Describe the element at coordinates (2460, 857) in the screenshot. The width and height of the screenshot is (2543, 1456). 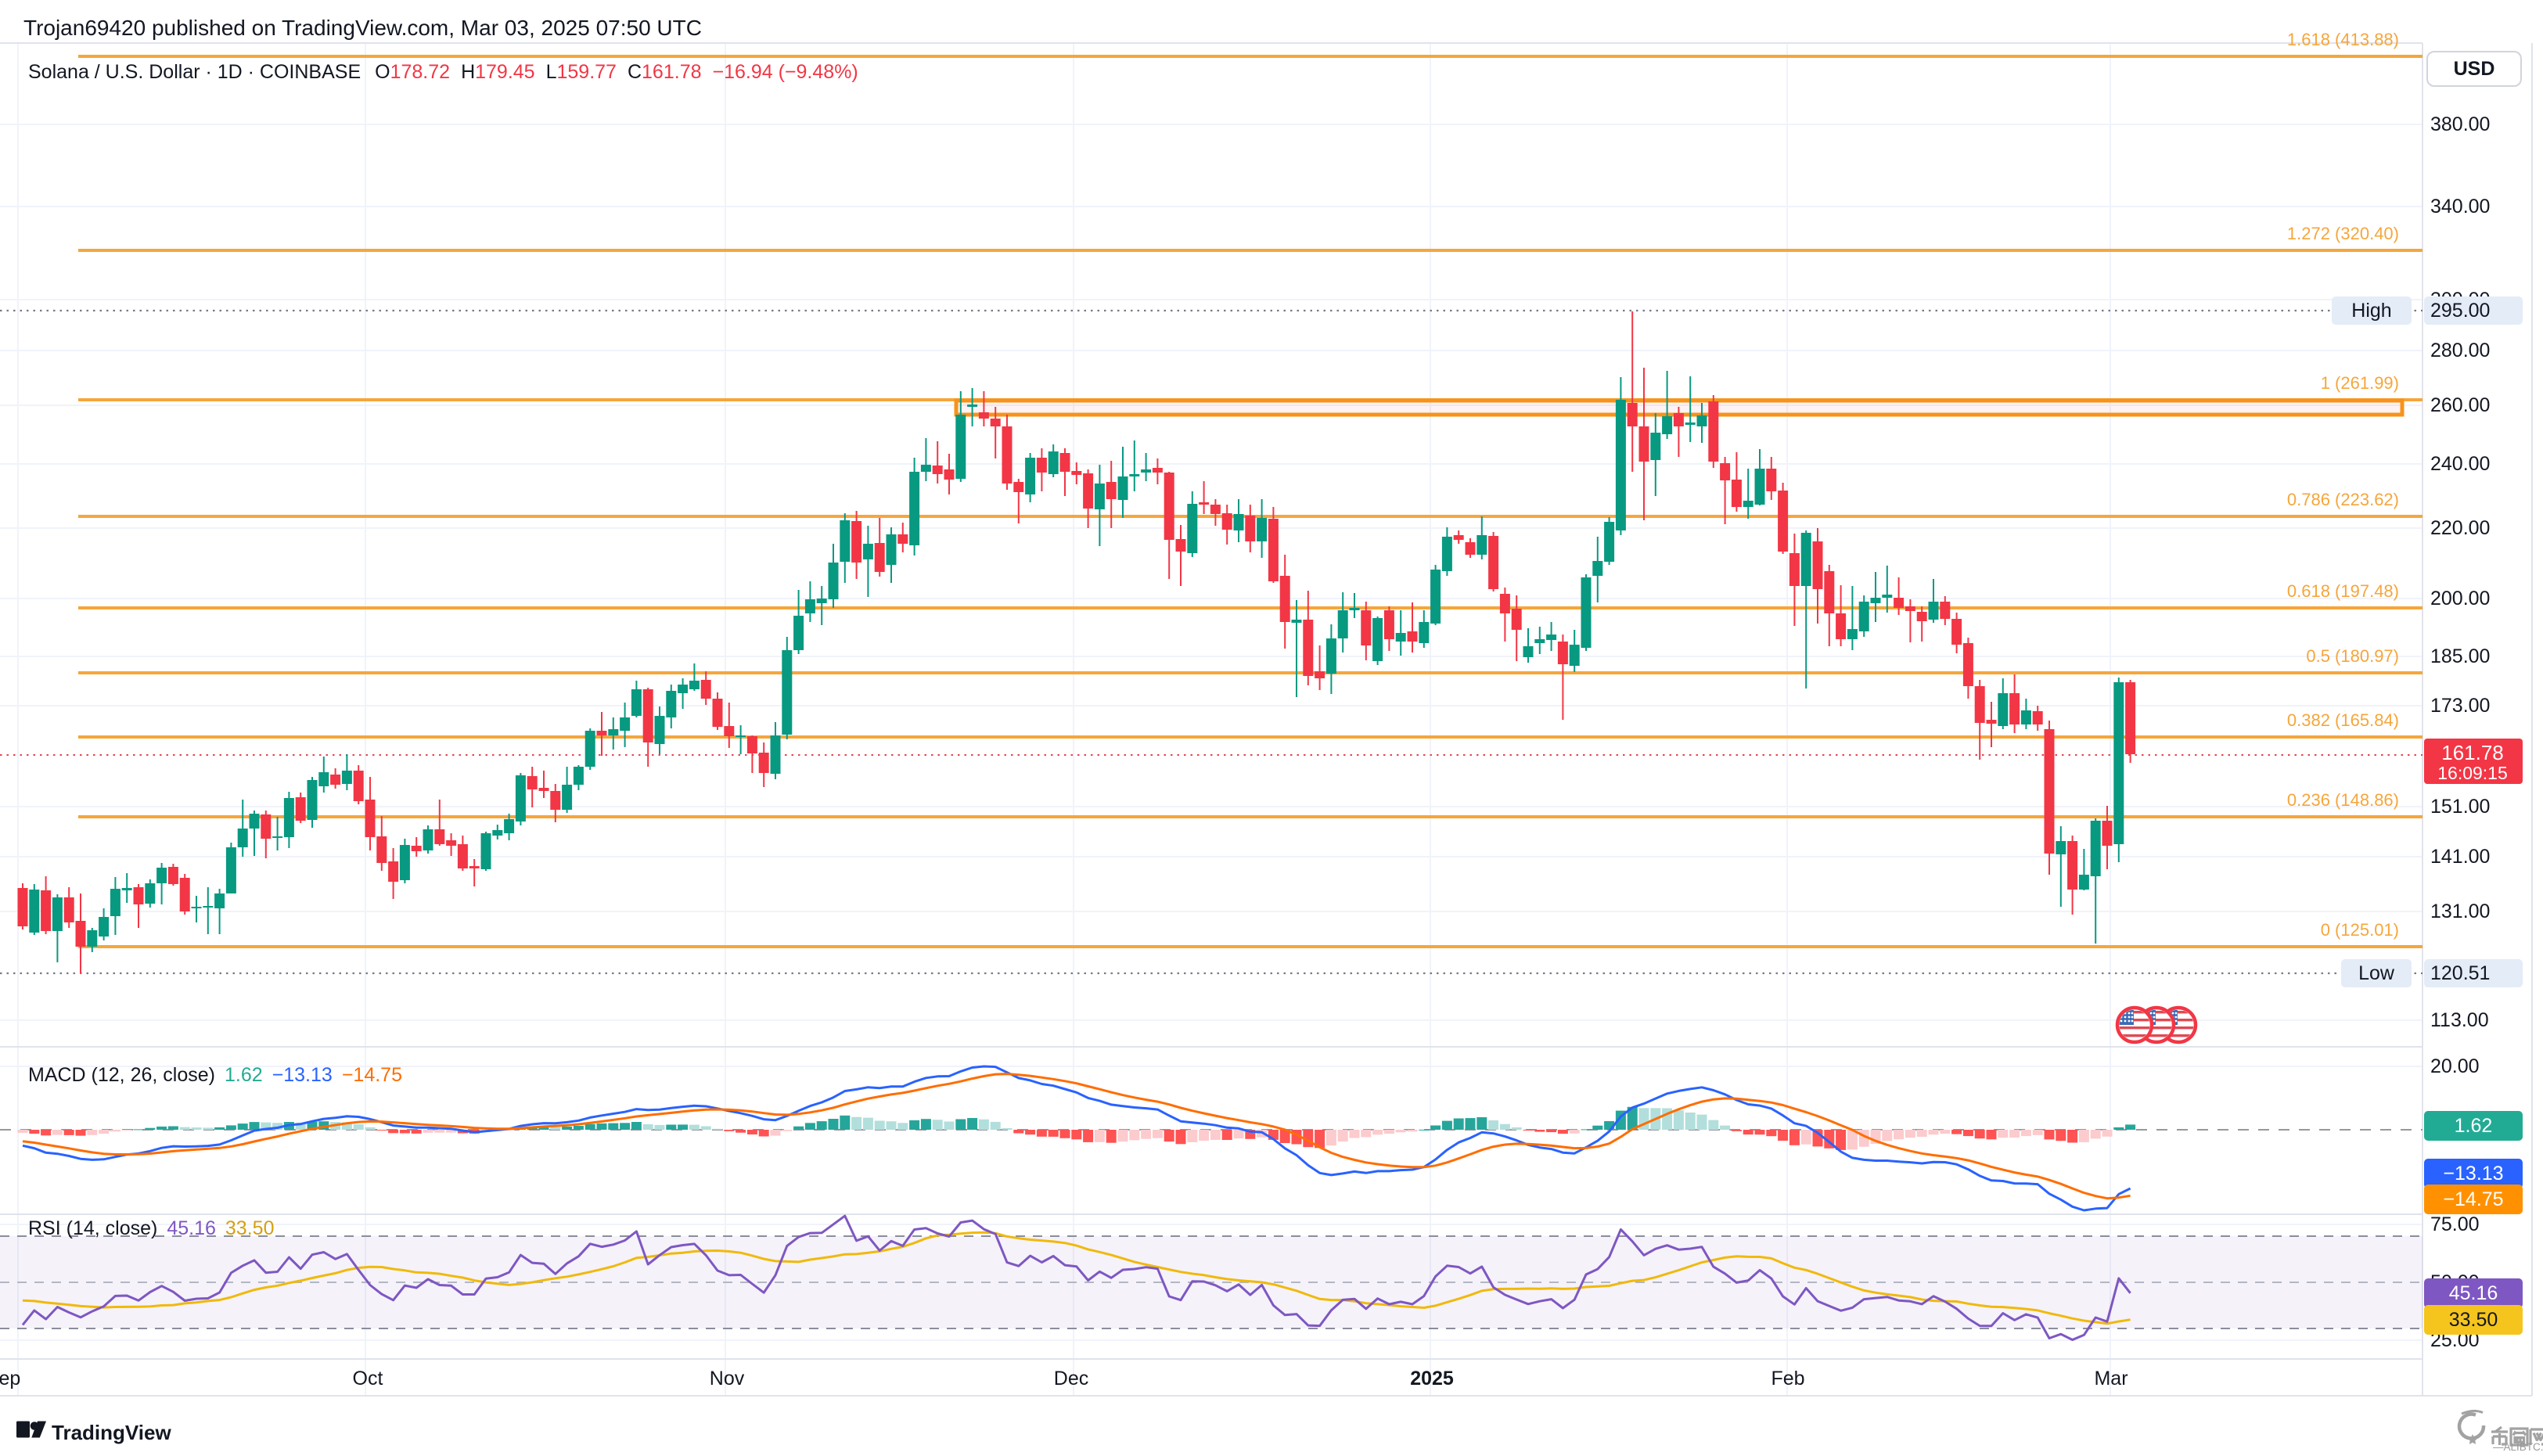
I see `svg-text: 141.00` at that location.